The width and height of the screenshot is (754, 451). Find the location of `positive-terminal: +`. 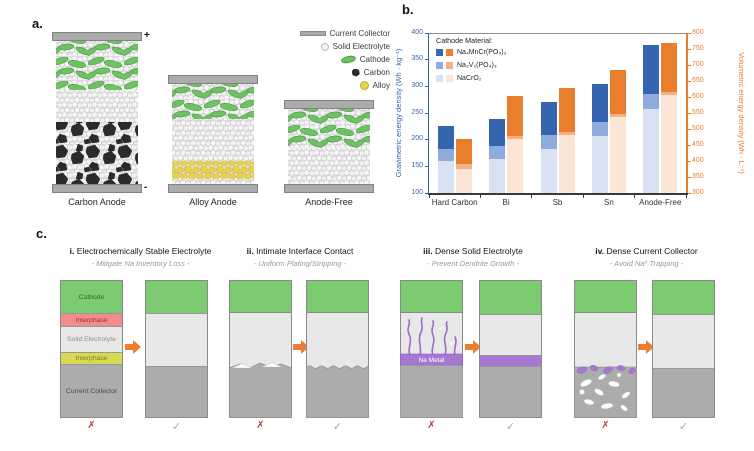

positive-terminal: + is located at coordinates (147, 35).